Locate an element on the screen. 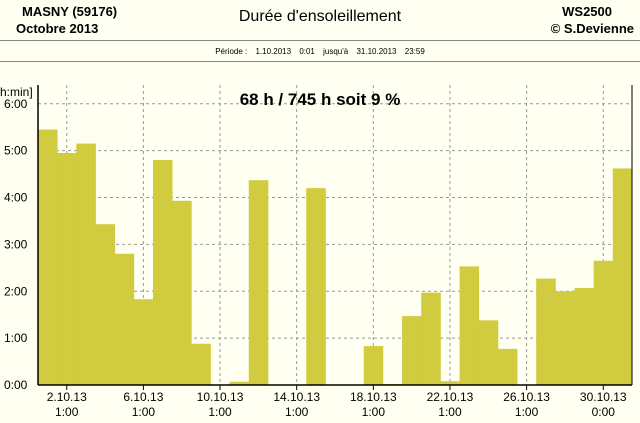 Image resolution: width=640 pixels, height=423 pixels. x-tick-date: 2.10.13 is located at coordinates (67, 397).